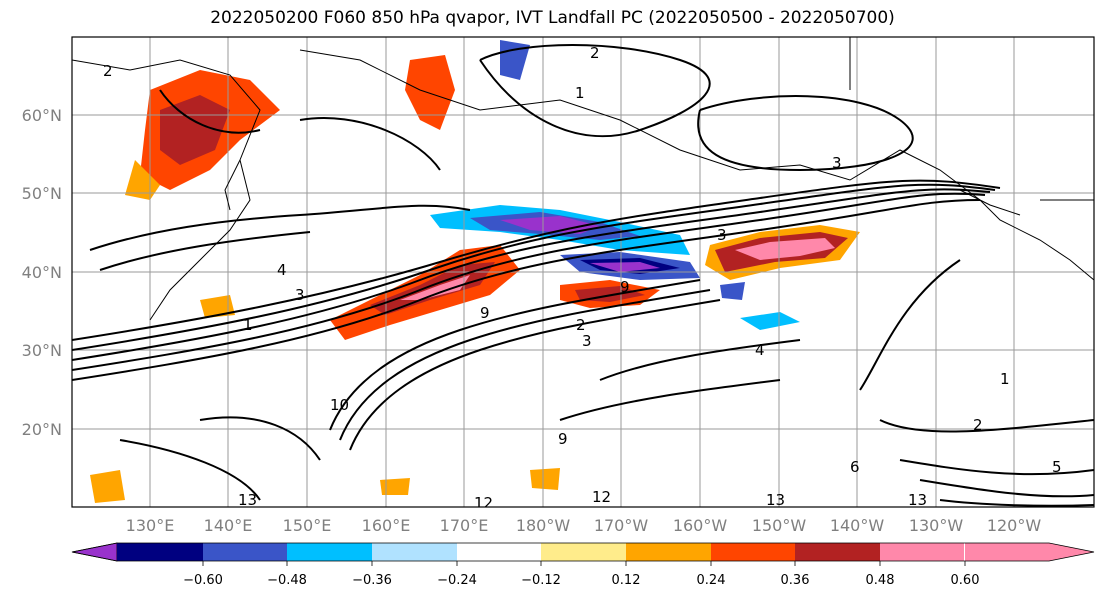 The width and height of the screenshot is (1105, 605). What do you see at coordinates (228, 525) in the screenshot?
I see `lon-label: 140°E` at bounding box center [228, 525].